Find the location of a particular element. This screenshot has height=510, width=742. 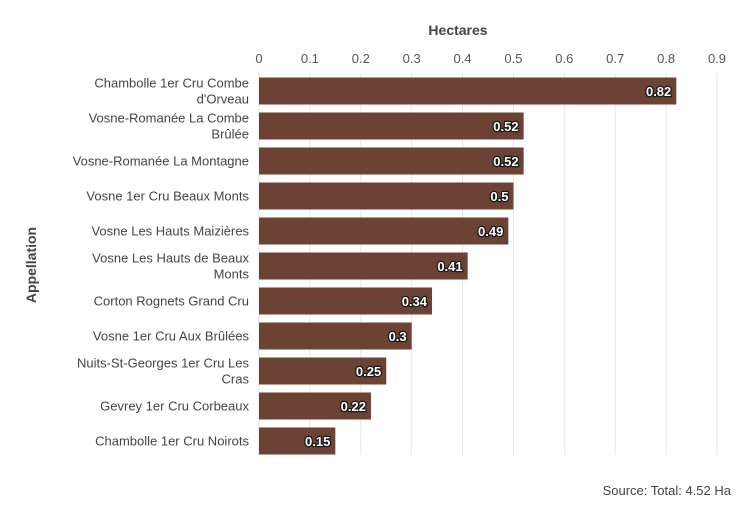

data-label: 0.22 is located at coordinates (353, 406).